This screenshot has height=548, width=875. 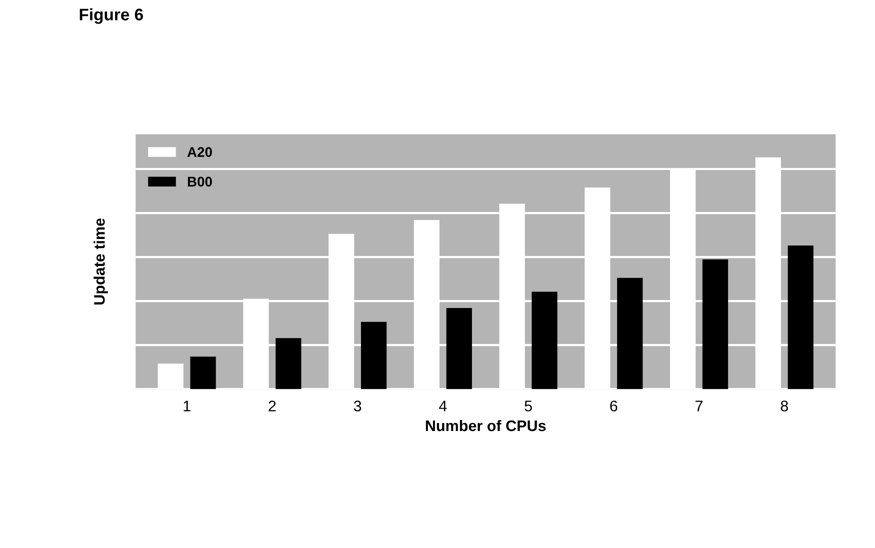 What do you see at coordinates (187, 406) in the screenshot?
I see `x-tick-label: 1` at bounding box center [187, 406].